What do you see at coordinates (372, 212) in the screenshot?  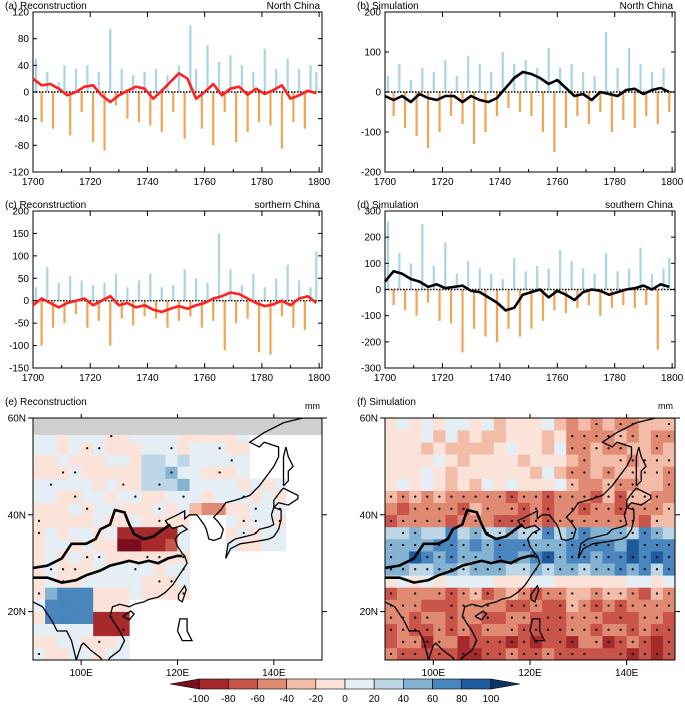 I see `y-tick-label: 300` at bounding box center [372, 212].